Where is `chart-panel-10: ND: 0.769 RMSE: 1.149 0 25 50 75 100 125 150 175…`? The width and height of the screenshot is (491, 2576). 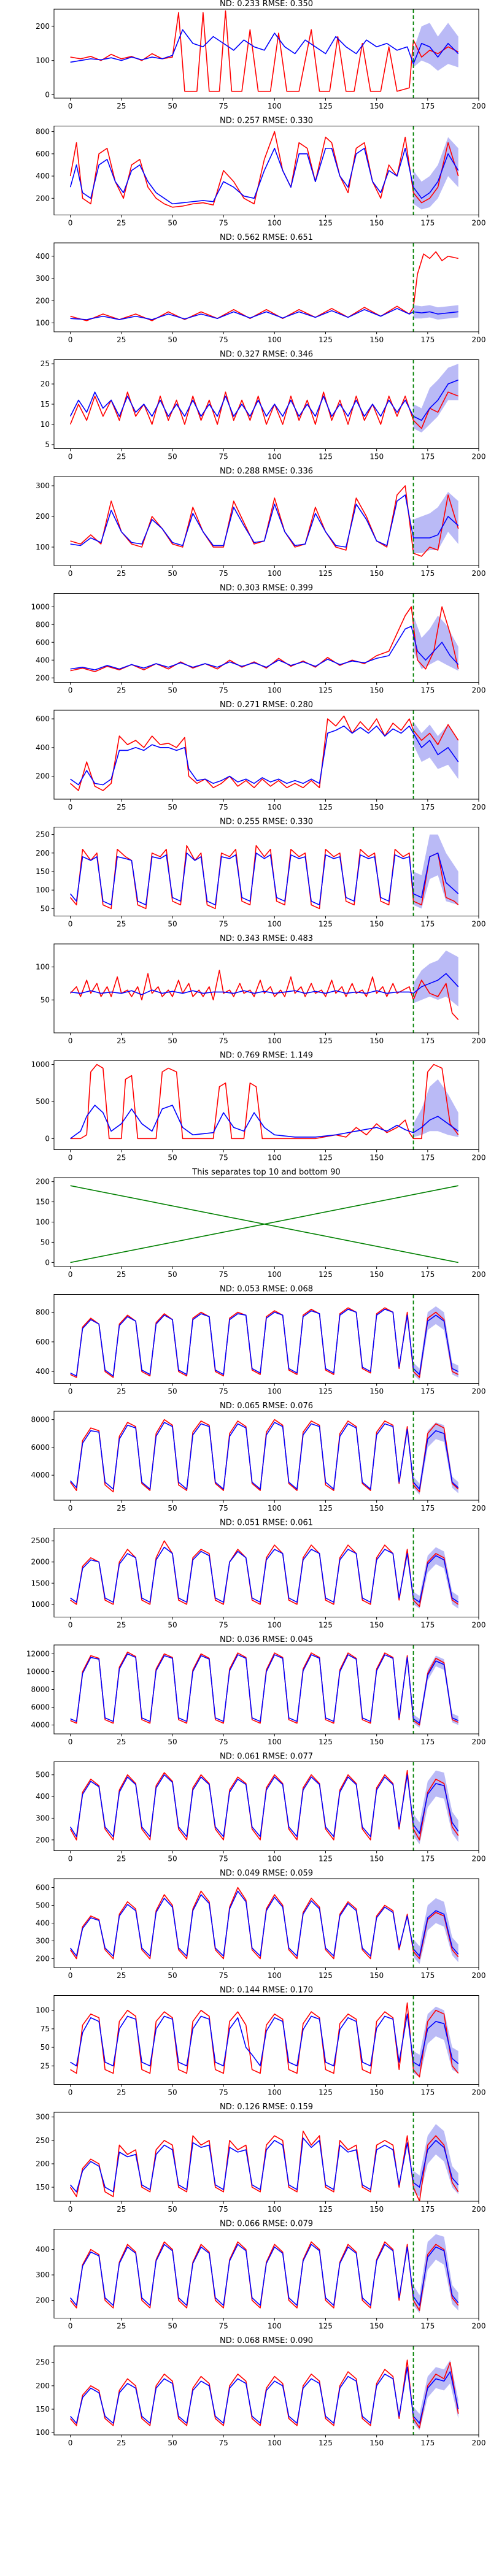 chart-panel-10: ND: 0.769 RMSE: 1.149 0 25 50 75 100 125 150 175… is located at coordinates (258, 1106).